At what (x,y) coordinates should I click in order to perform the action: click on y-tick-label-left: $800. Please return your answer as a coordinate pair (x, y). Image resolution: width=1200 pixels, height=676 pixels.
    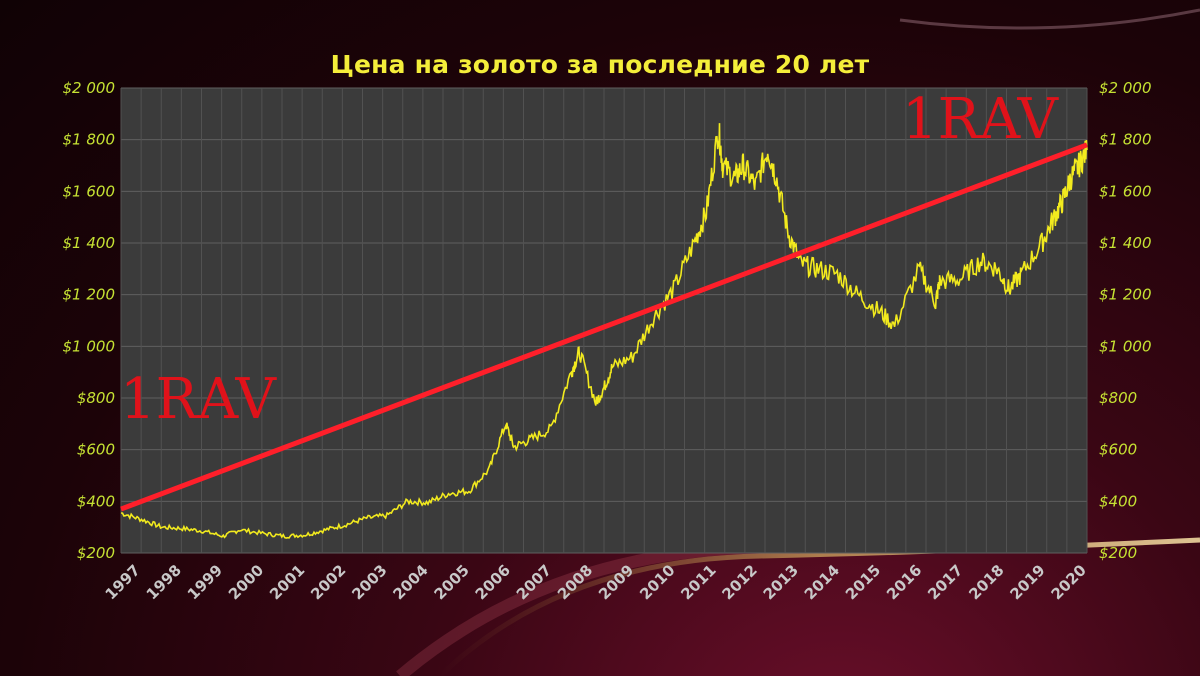
    Looking at the image, I should click on (96, 398).